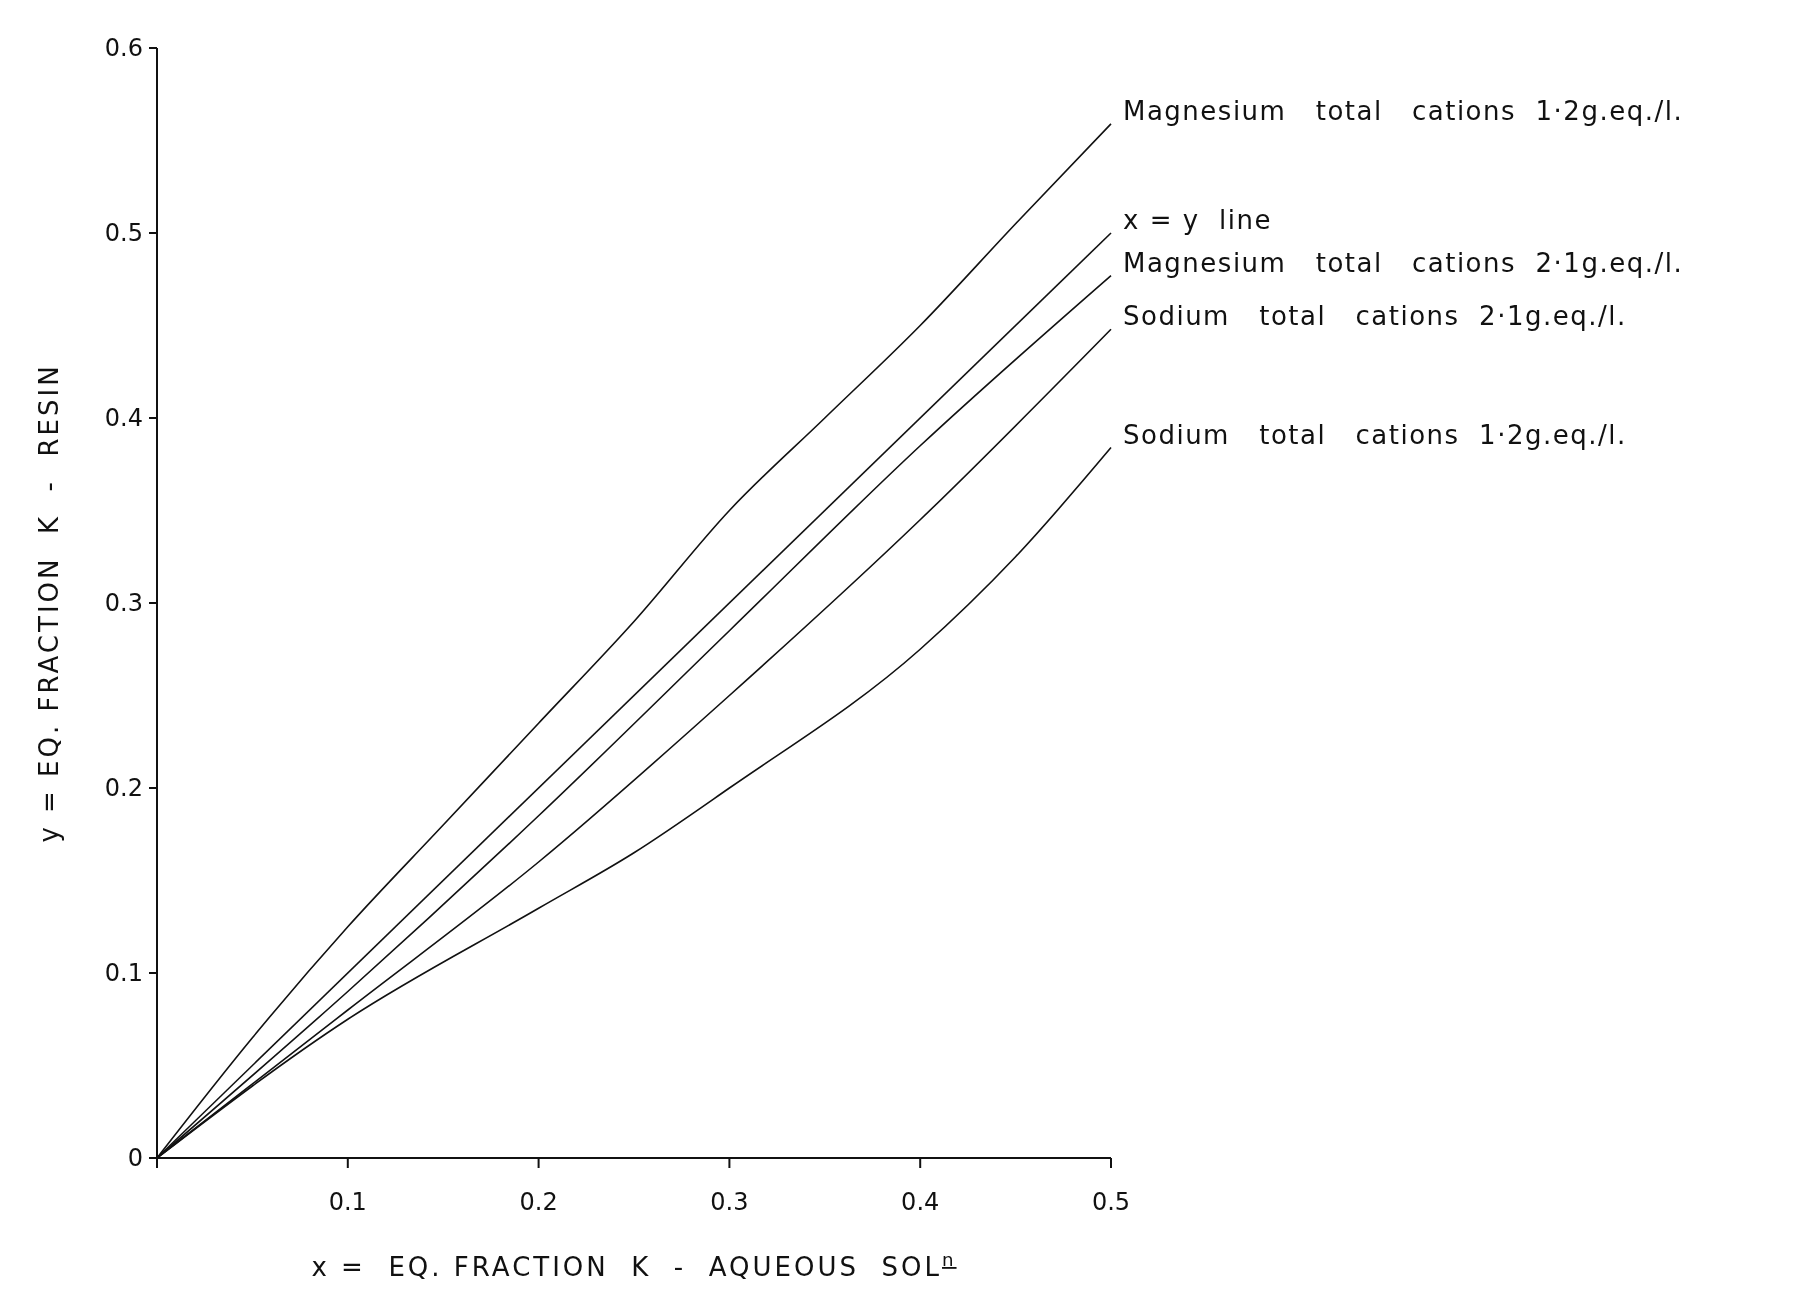  What do you see at coordinates (123, 418) in the screenshot?
I see `y-tick-label: 0.4` at bounding box center [123, 418].